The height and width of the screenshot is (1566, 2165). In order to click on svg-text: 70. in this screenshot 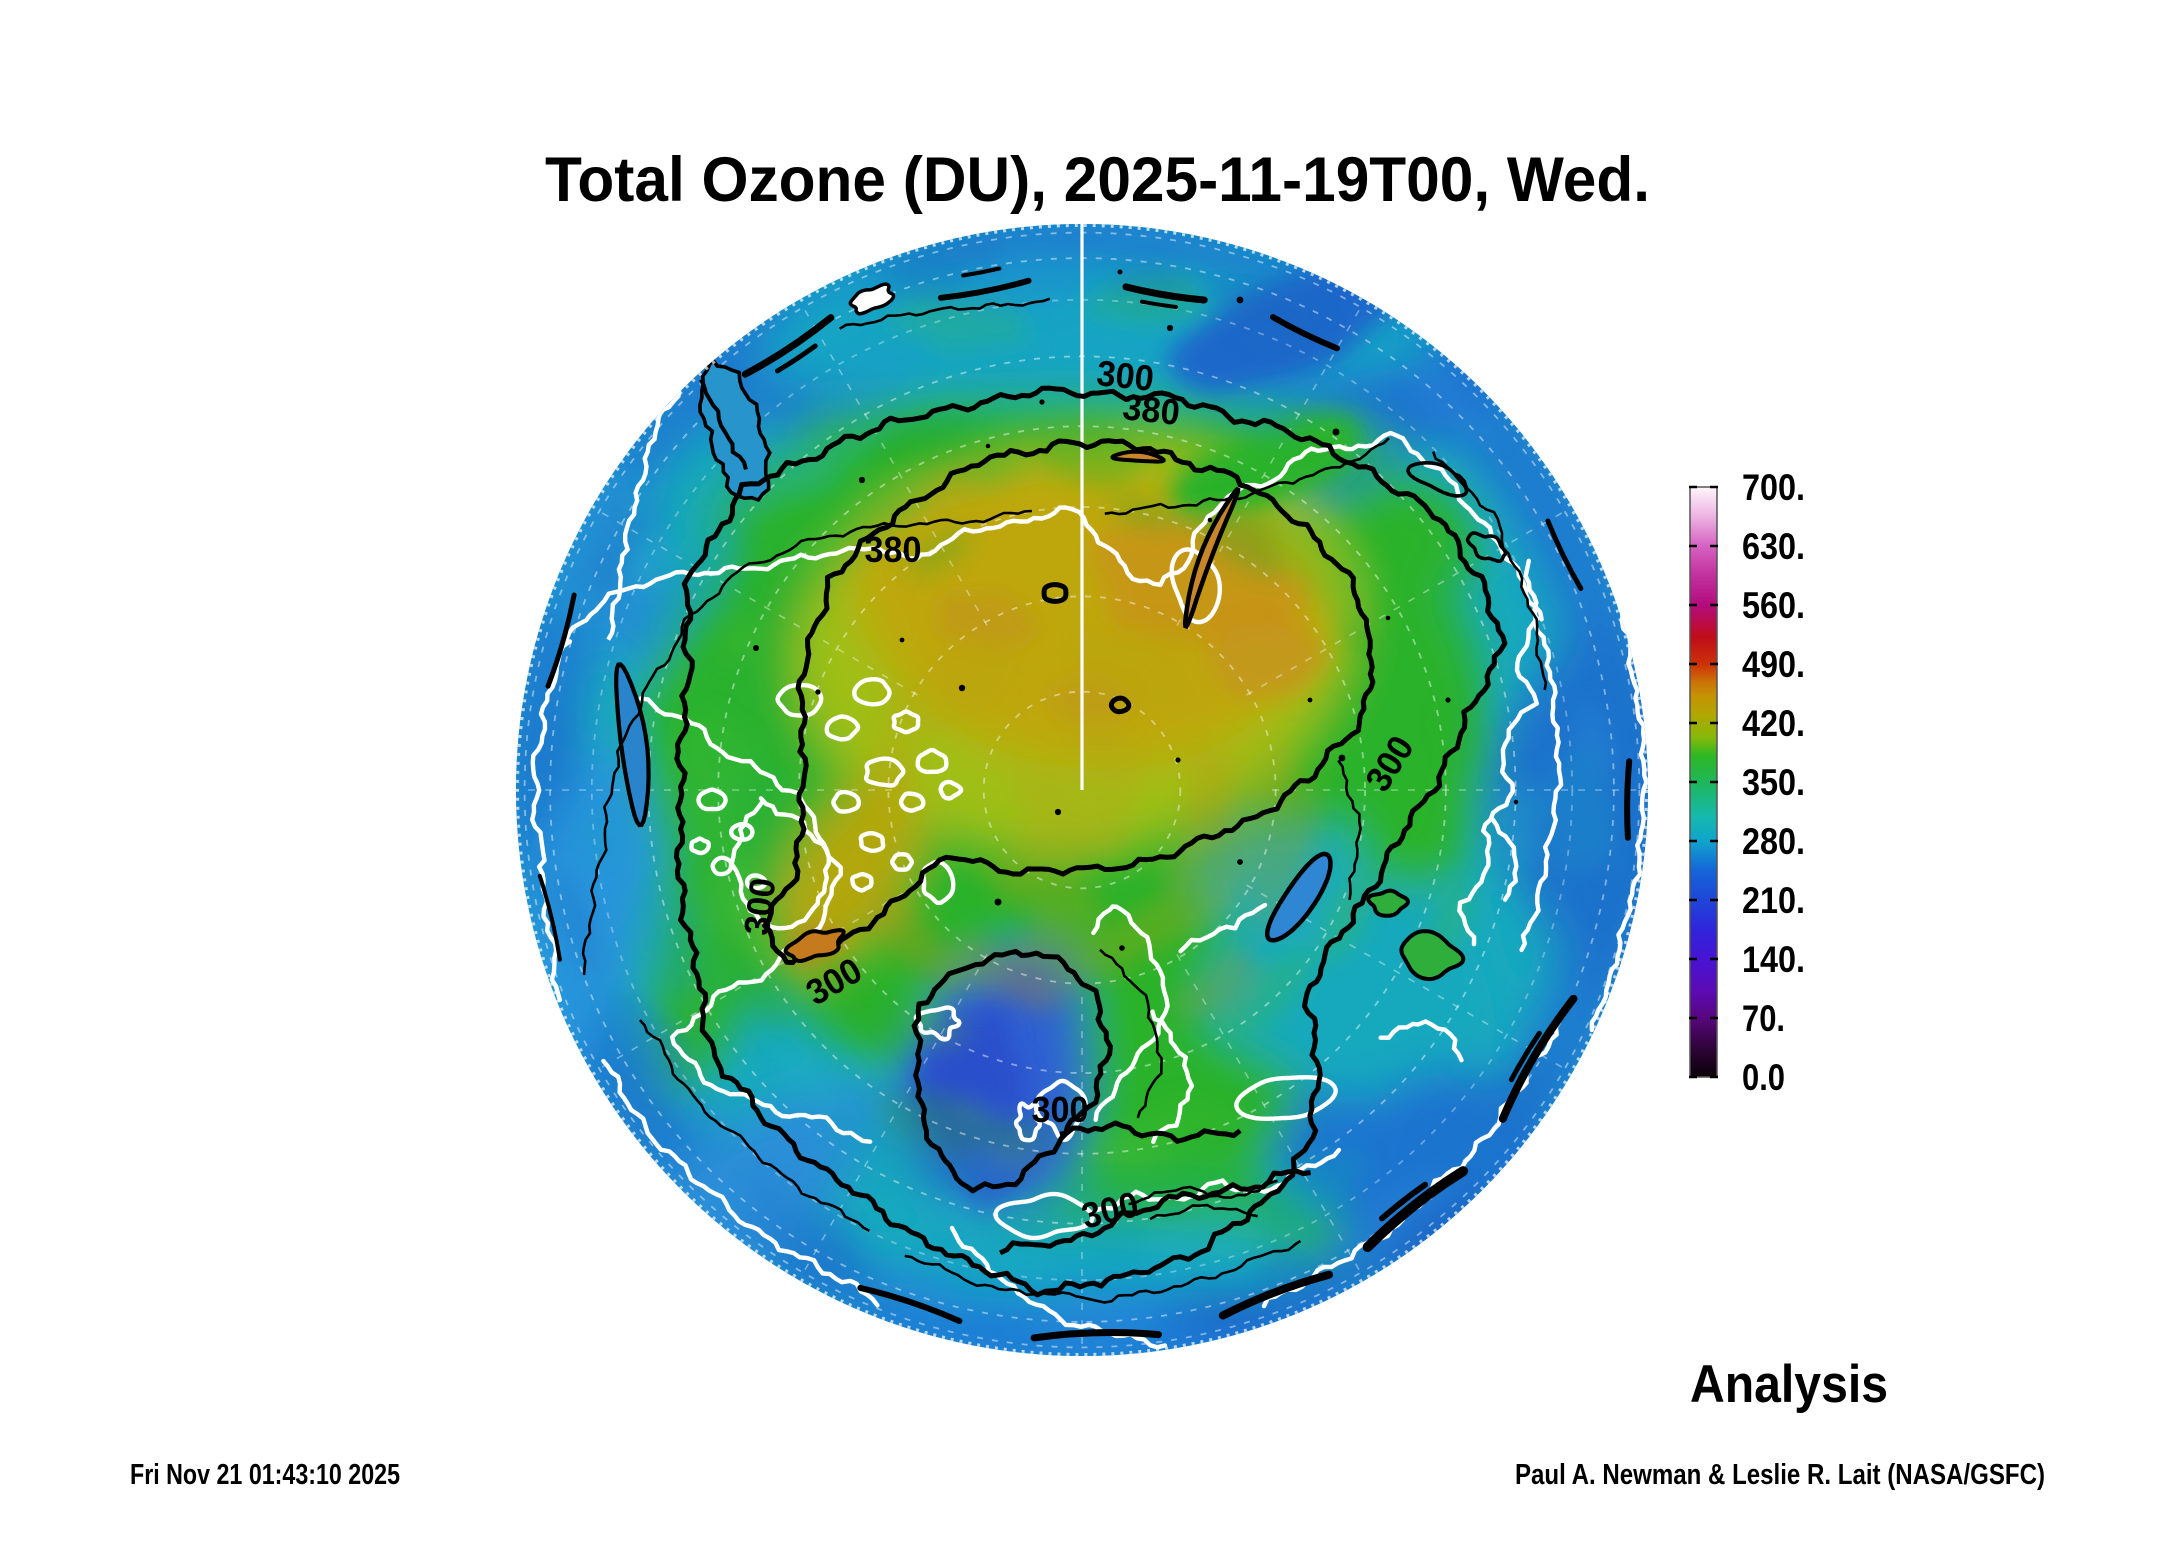, I will do `click(1763, 1018)`.